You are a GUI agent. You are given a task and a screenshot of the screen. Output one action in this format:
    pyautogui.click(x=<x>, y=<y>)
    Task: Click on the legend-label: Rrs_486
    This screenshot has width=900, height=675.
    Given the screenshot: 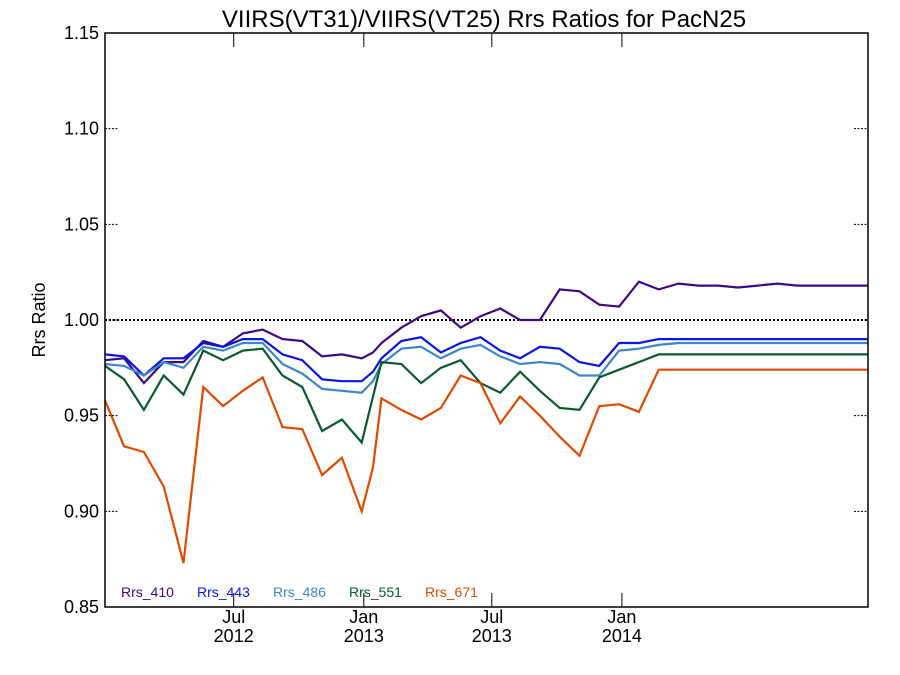 What is the action you would take?
    pyautogui.click(x=299, y=592)
    